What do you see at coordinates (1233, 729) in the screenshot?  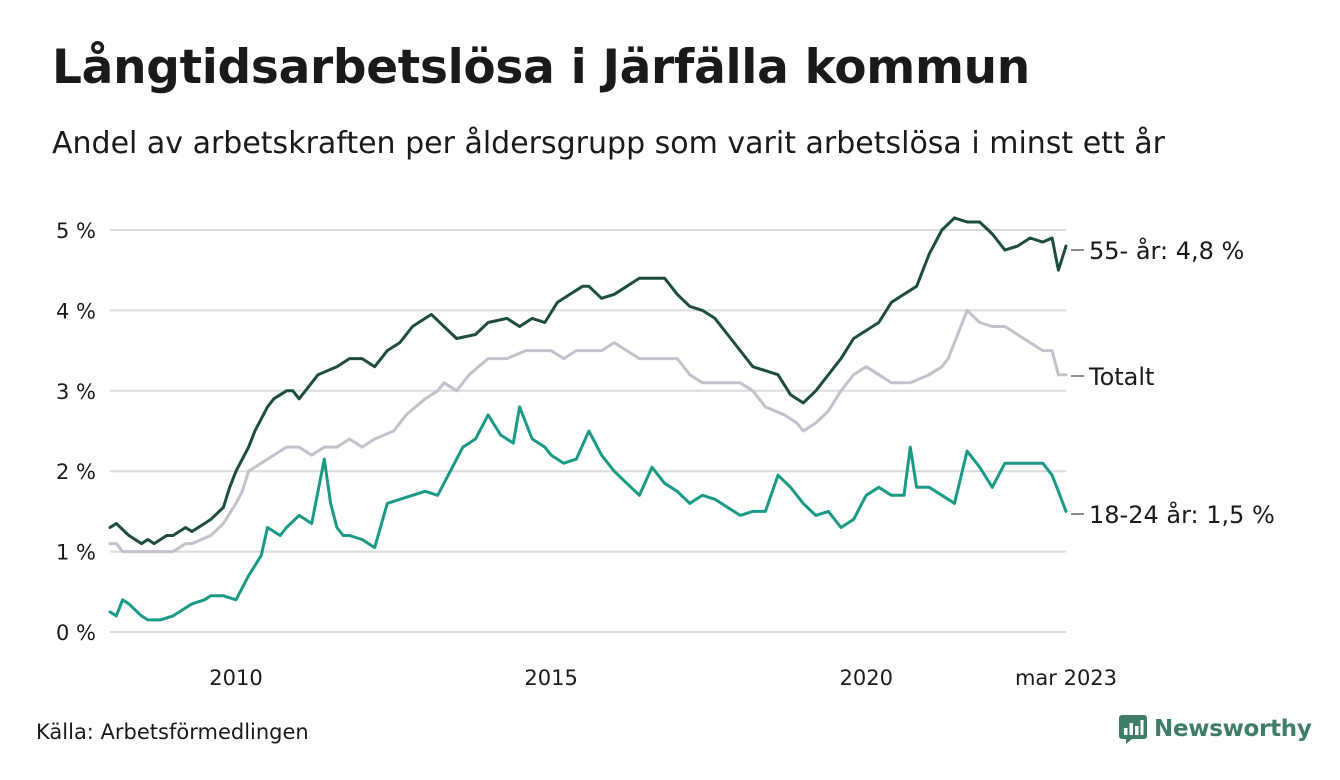 I see `brand-name: Newsworthy` at bounding box center [1233, 729].